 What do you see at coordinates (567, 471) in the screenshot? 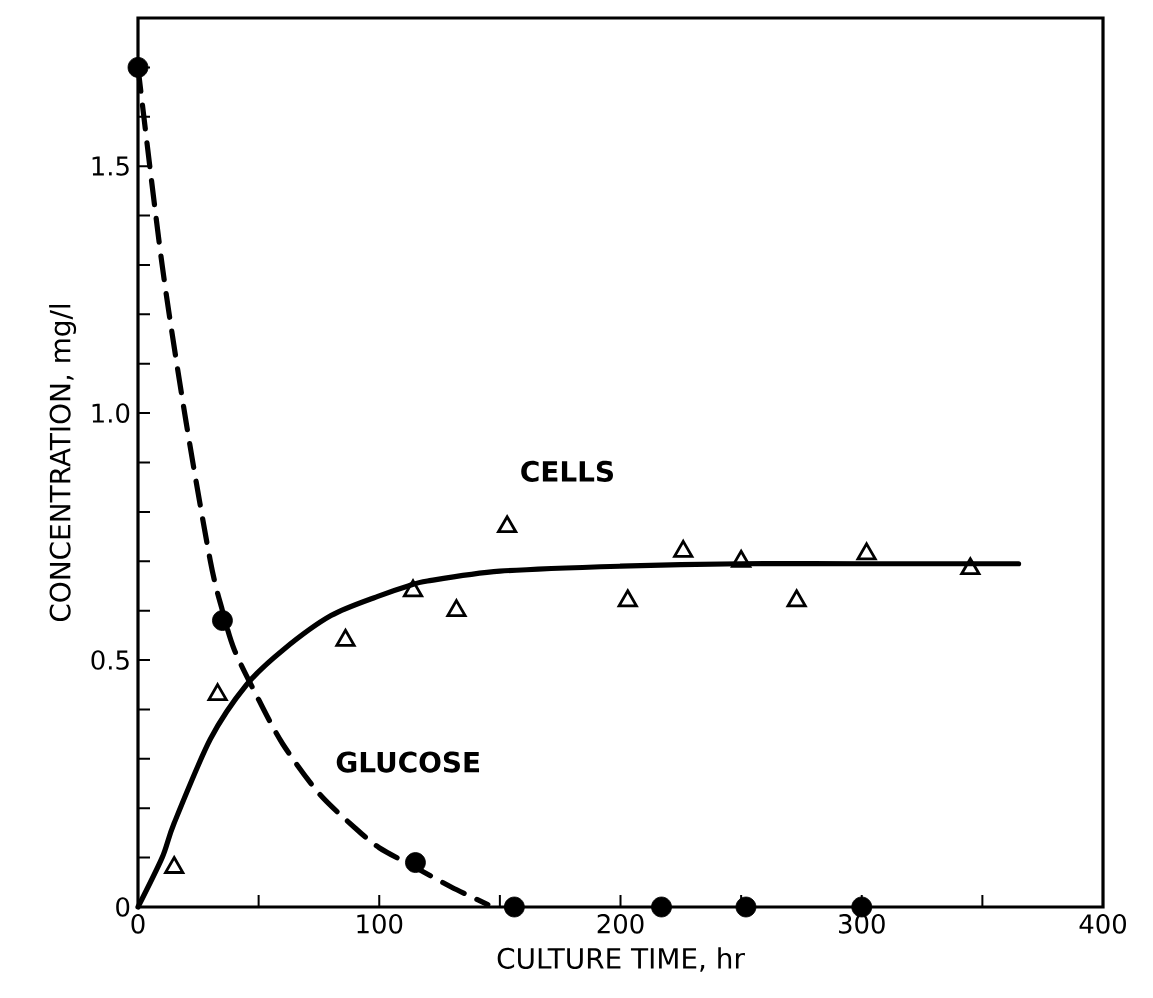
I see `annotation: CELLS` at bounding box center [567, 471].